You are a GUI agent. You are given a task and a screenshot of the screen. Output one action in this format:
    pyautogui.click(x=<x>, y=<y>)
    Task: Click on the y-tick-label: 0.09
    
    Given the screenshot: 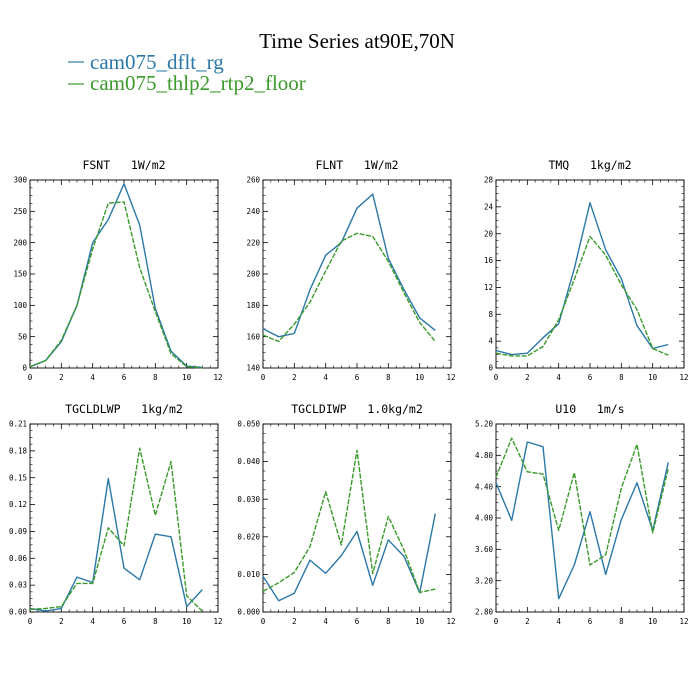 What is the action you would take?
    pyautogui.click(x=18, y=531)
    